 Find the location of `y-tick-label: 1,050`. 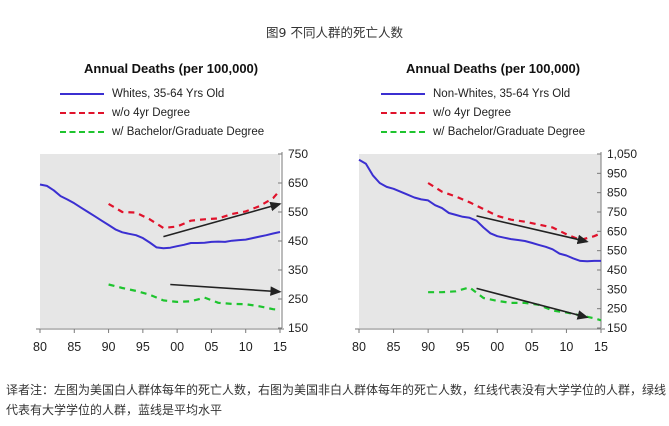

y-tick-label: 1,050 is located at coordinates (622, 154).